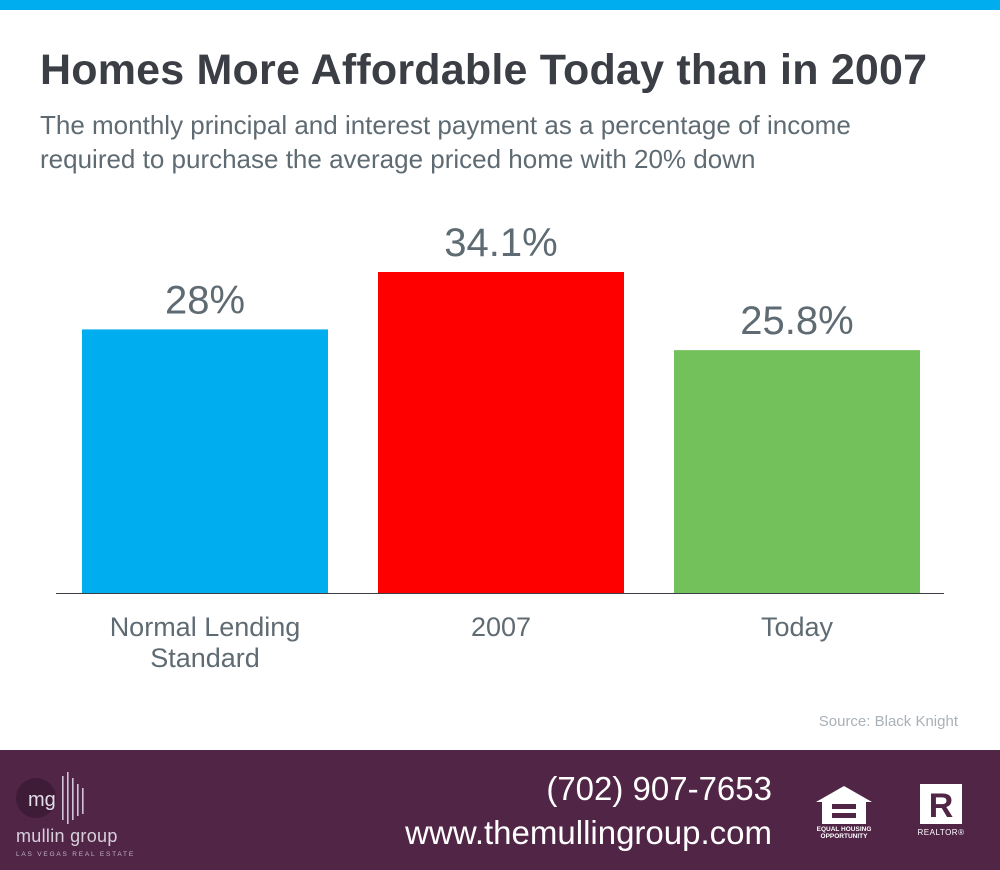 The height and width of the screenshot is (870, 1000). I want to click on svg-text: mg, so click(42, 800).